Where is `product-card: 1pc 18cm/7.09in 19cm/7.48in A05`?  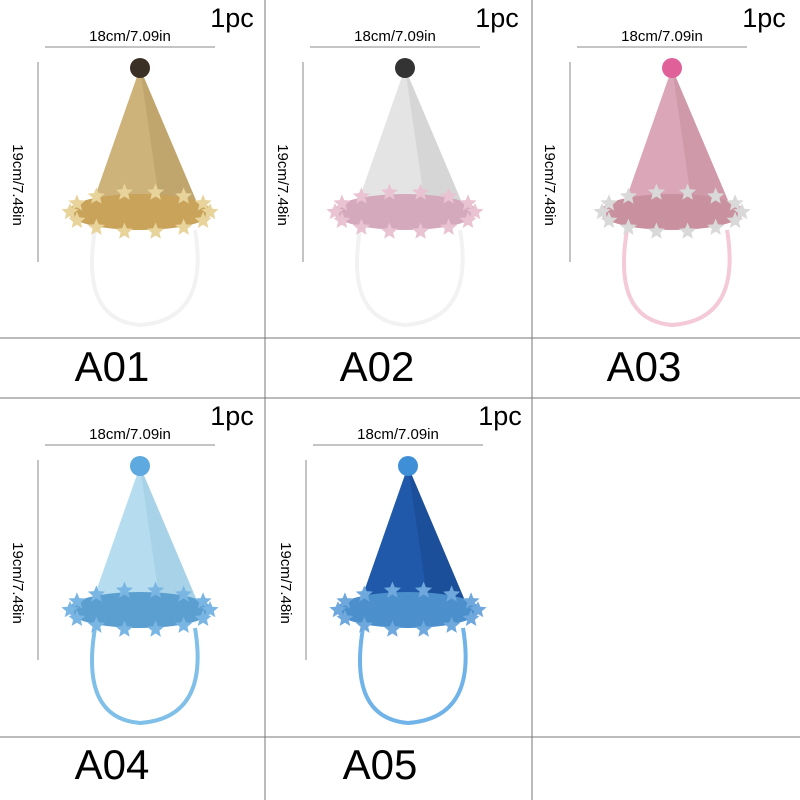
product-card: 1pc 18cm/7.09in 19cm/7.48in A05 is located at coordinates (399, 594).